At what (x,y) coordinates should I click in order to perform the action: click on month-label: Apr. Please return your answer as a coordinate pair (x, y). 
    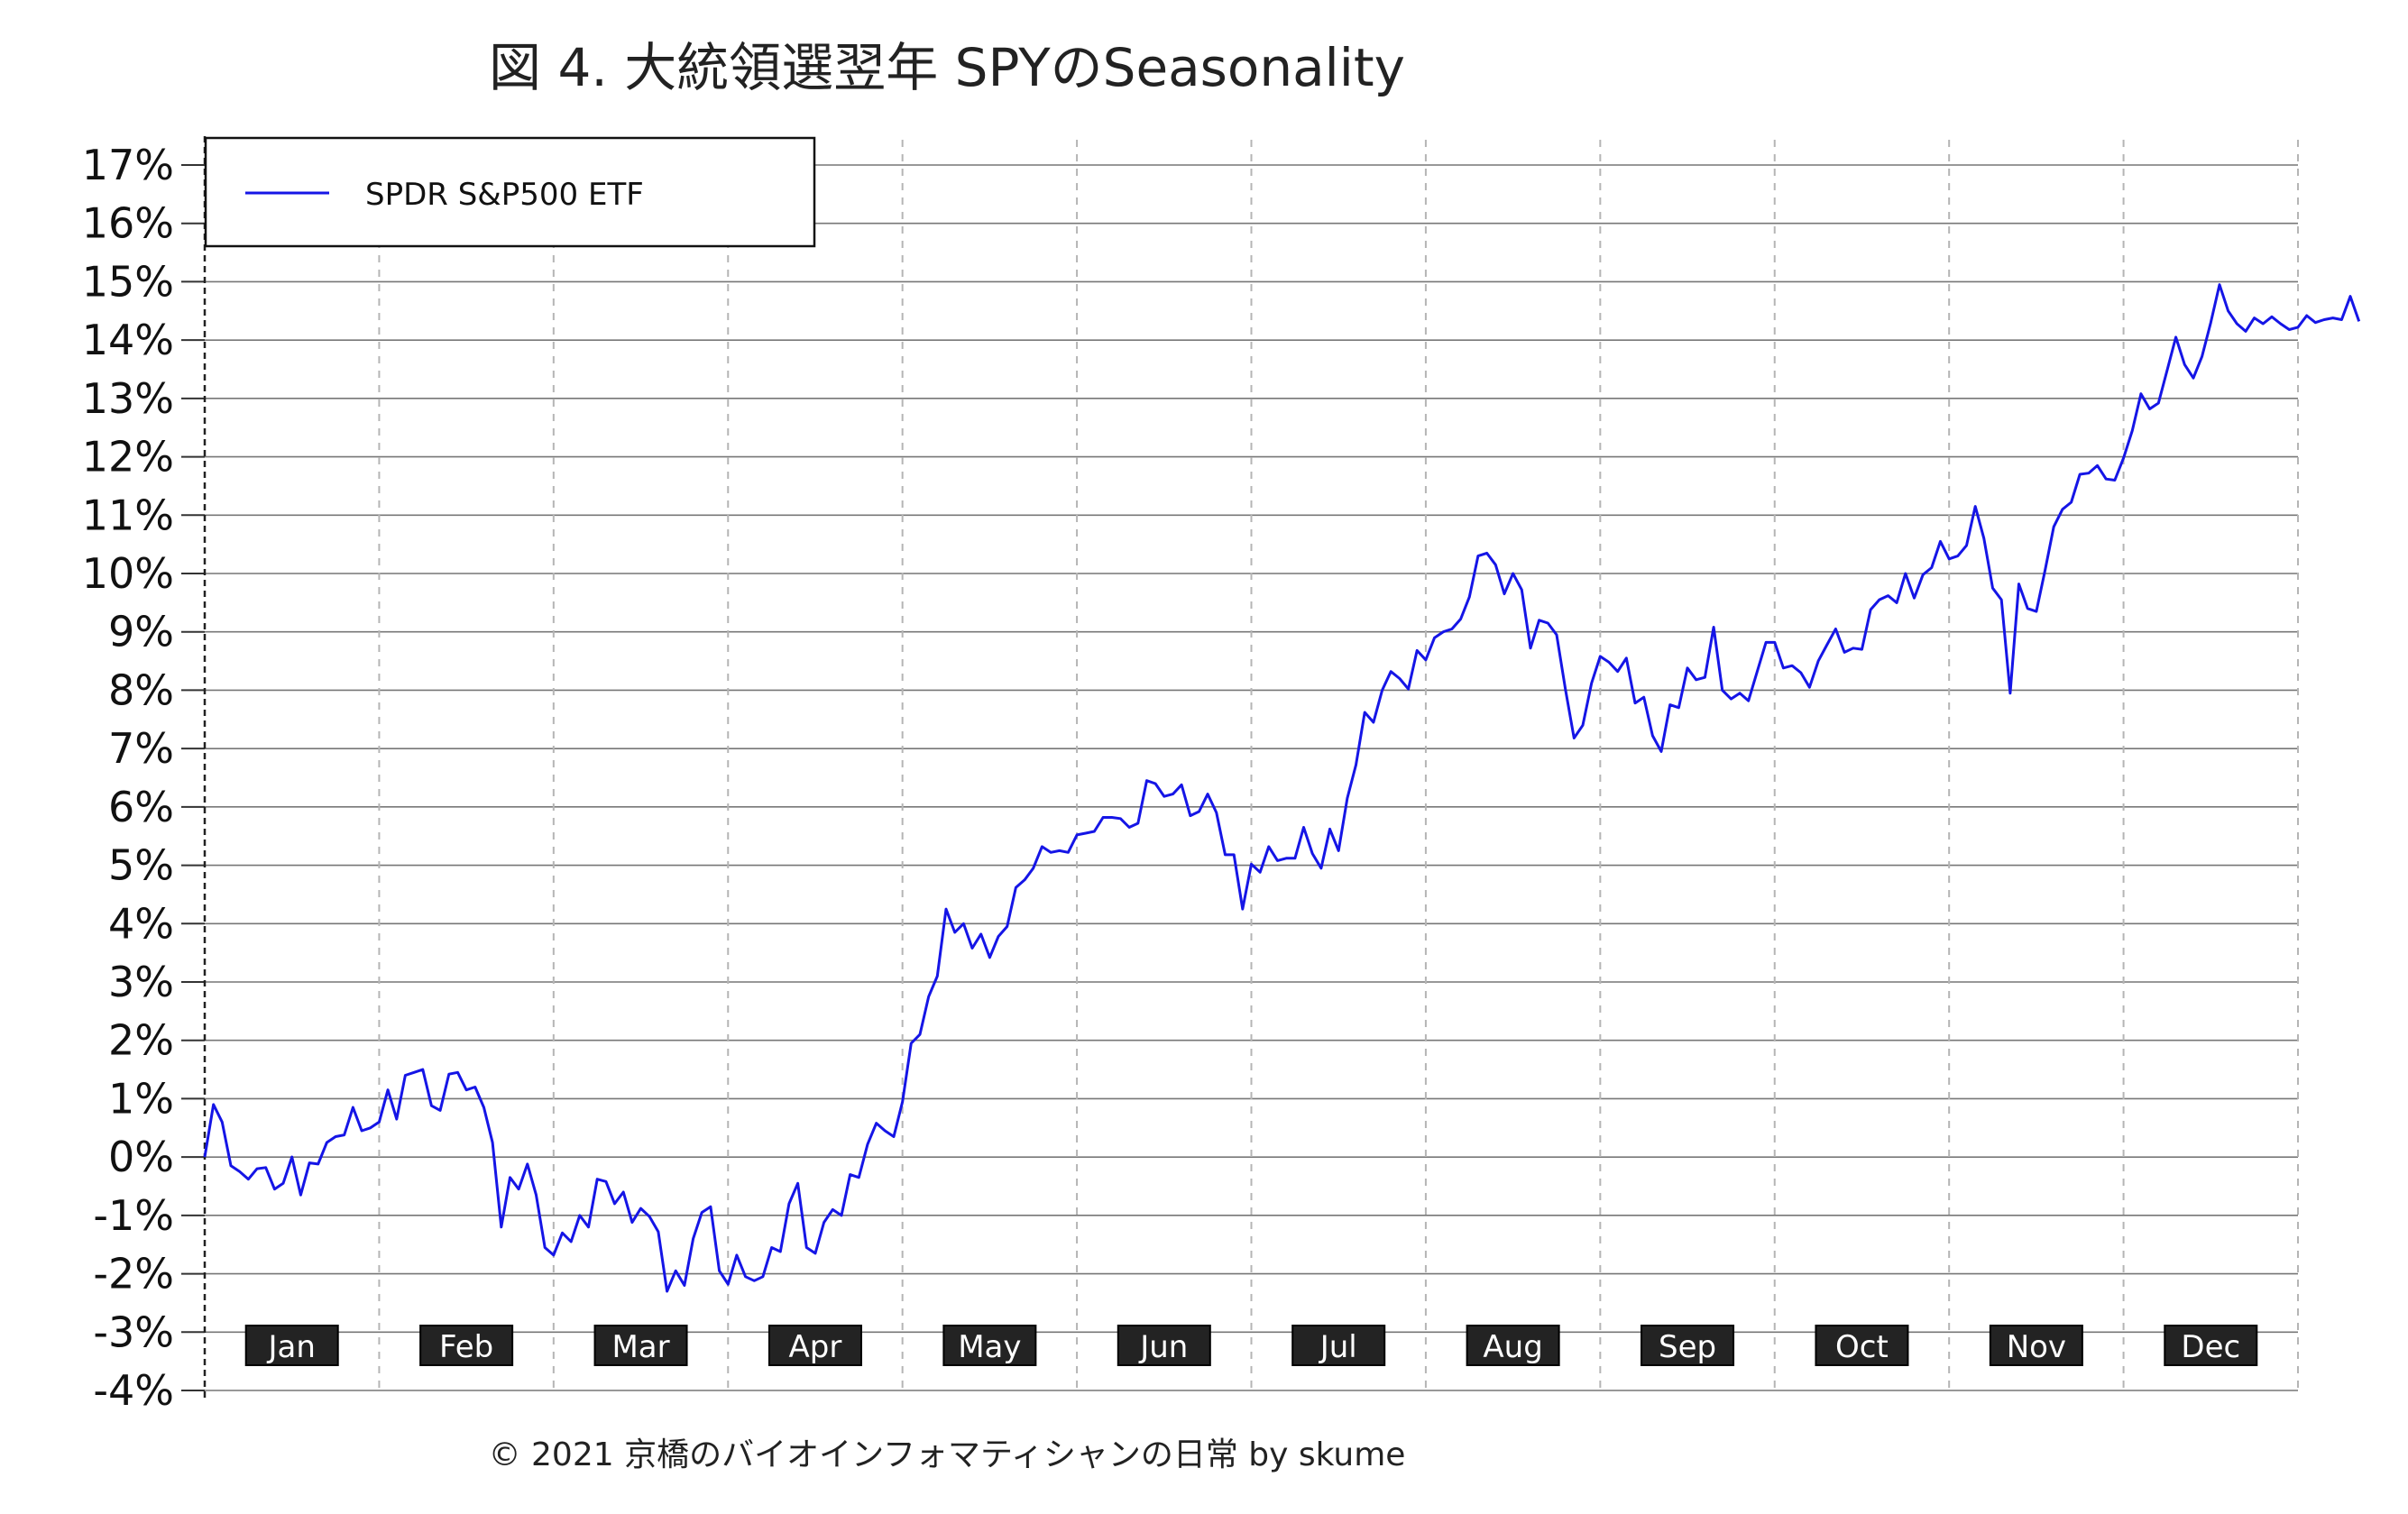
    Looking at the image, I should click on (815, 1347).